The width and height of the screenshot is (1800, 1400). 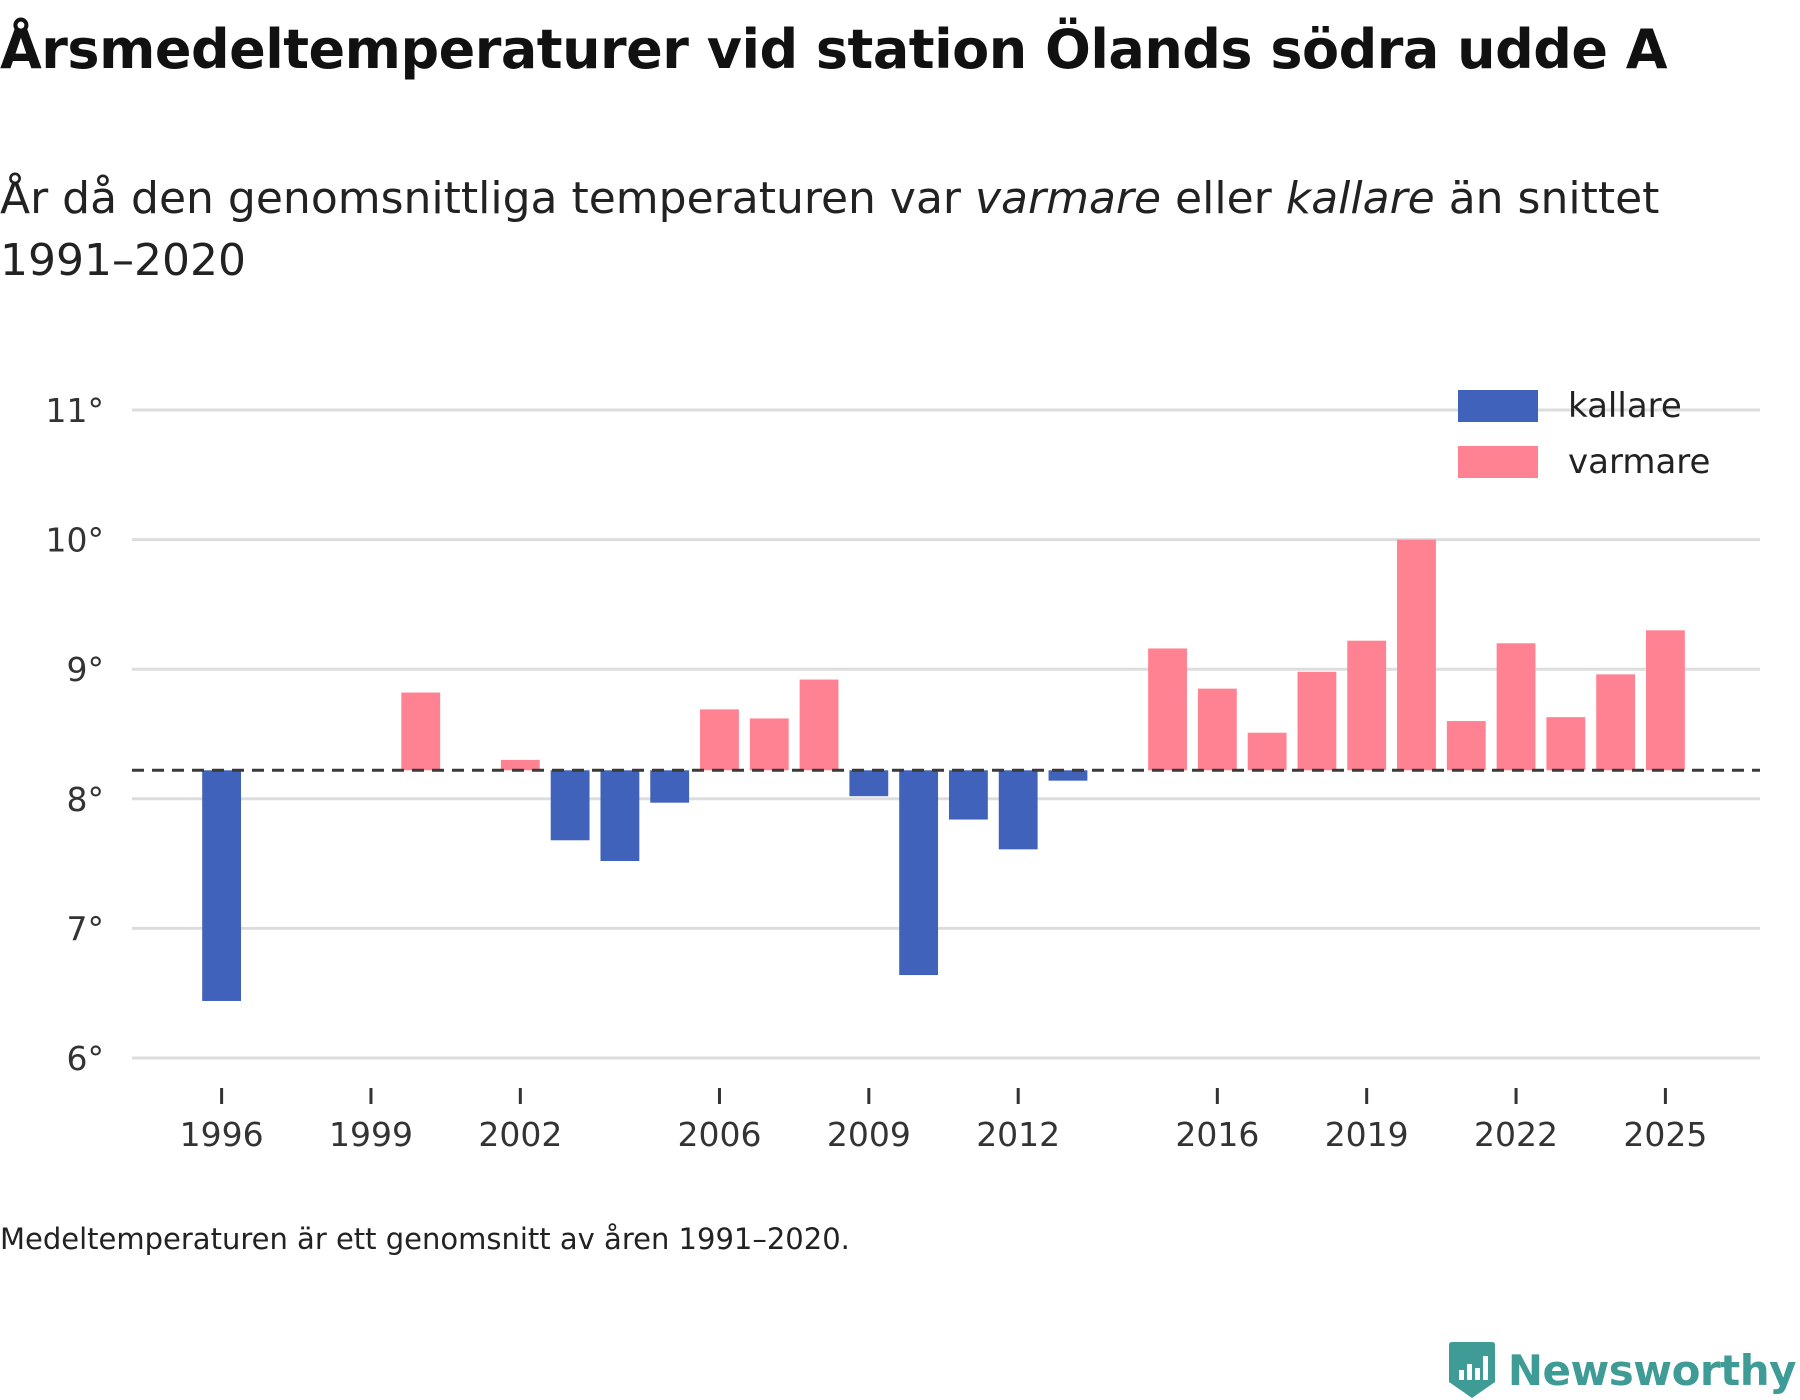 What do you see at coordinates (86, 799) in the screenshot?
I see `y-tick-label: 8°` at bounding box center [86, 799].